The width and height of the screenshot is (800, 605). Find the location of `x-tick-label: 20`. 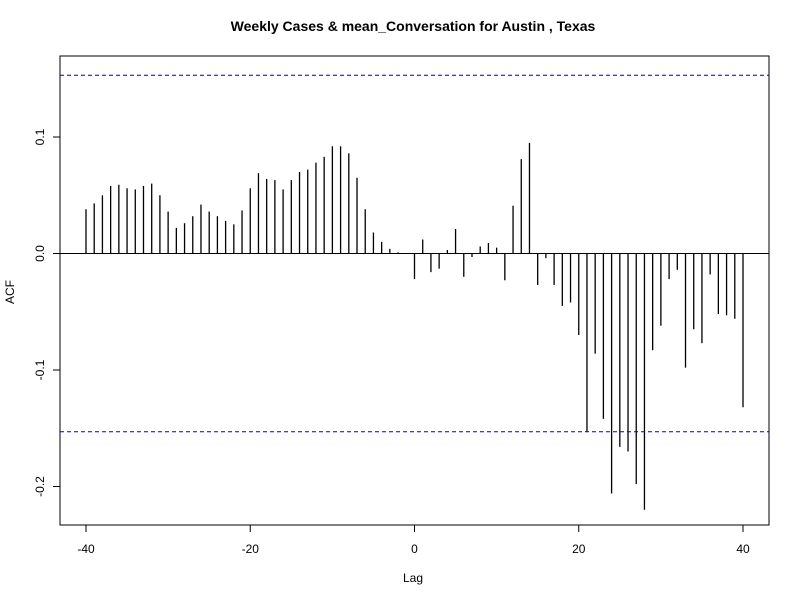

x-tick-label: 20 is located at coordinates (579, 549).